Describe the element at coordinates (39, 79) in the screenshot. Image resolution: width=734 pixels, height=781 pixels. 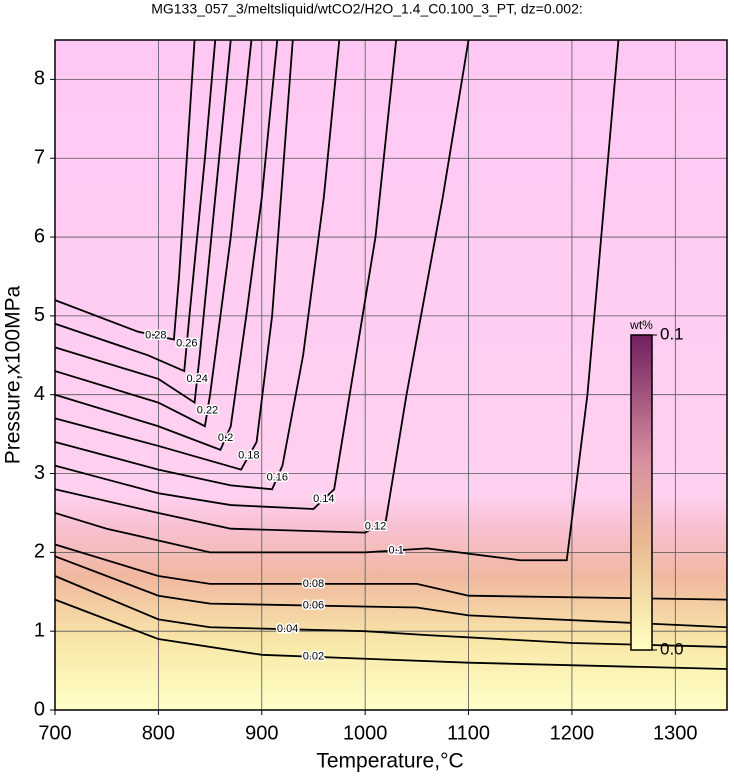
I see `y-tick-label: 8` at that location.